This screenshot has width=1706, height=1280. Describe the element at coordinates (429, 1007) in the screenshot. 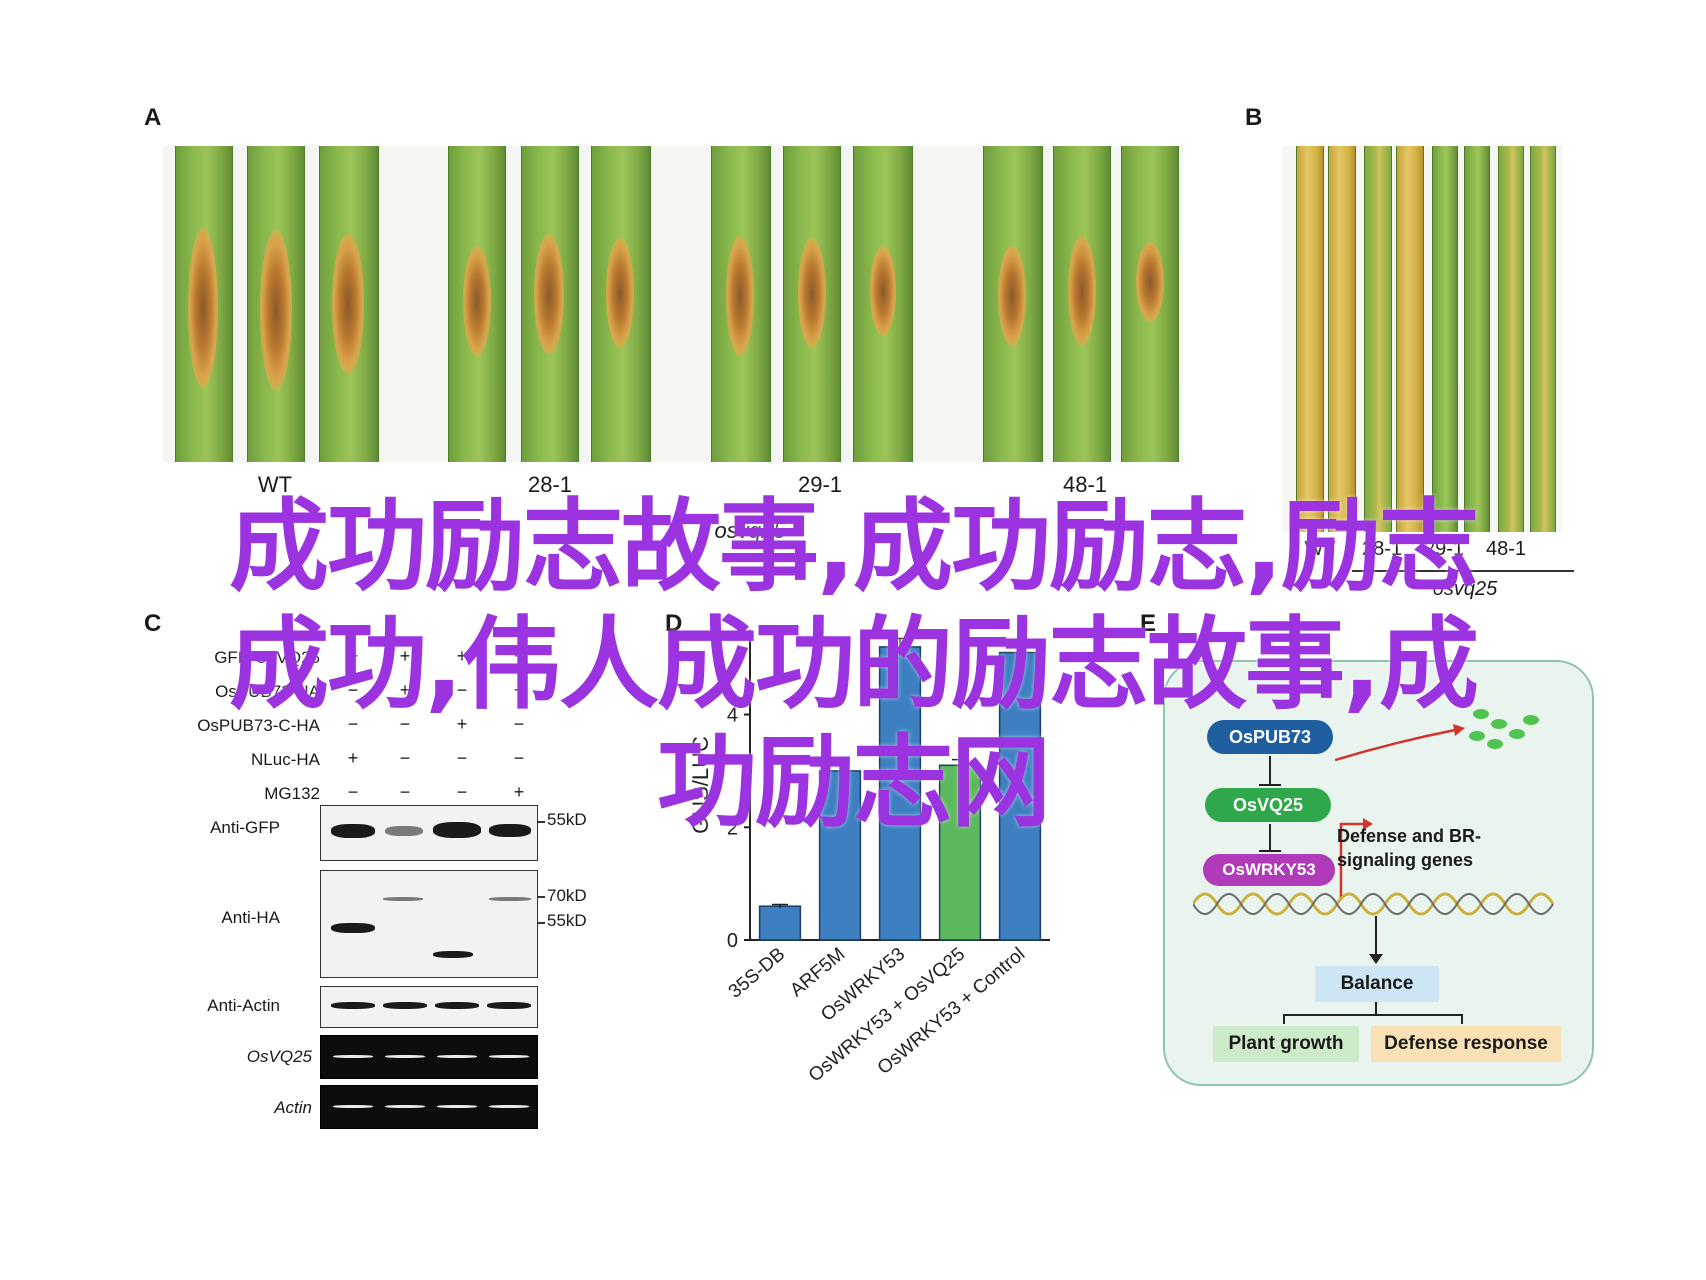

I see `wb-blot-anti-actin` at that location.